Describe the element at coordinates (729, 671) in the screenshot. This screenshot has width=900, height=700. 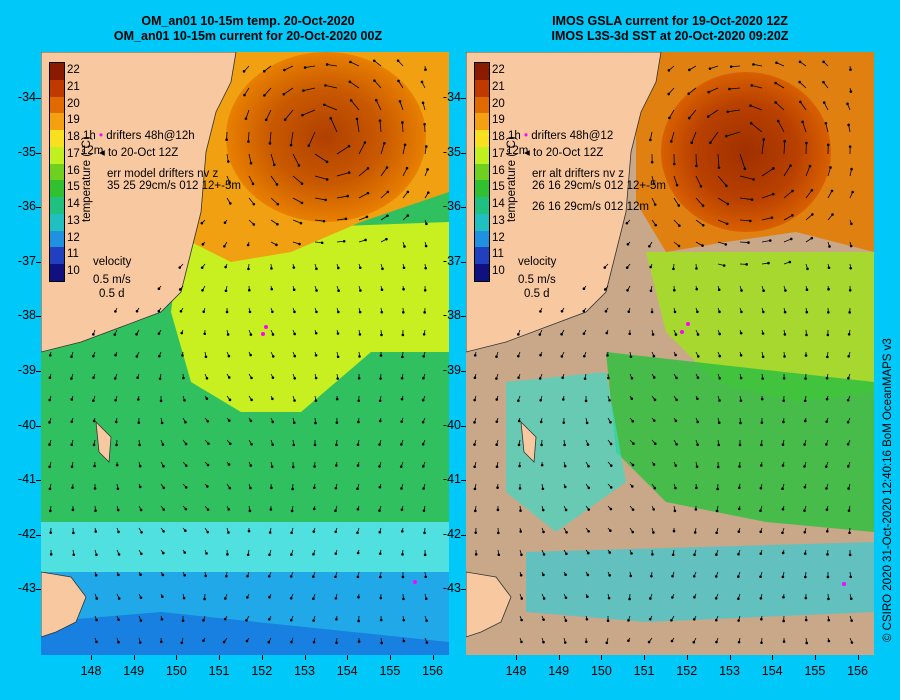
I see `x-tick-label: 153` at that location.